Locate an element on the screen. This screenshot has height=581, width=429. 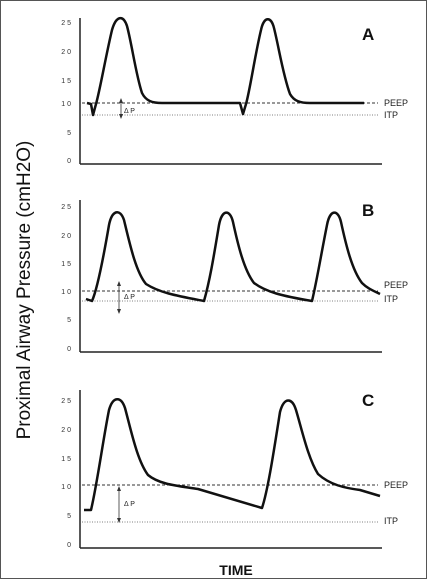
panel-a-peep-label: PEEP is located at coordinates (396, 103).